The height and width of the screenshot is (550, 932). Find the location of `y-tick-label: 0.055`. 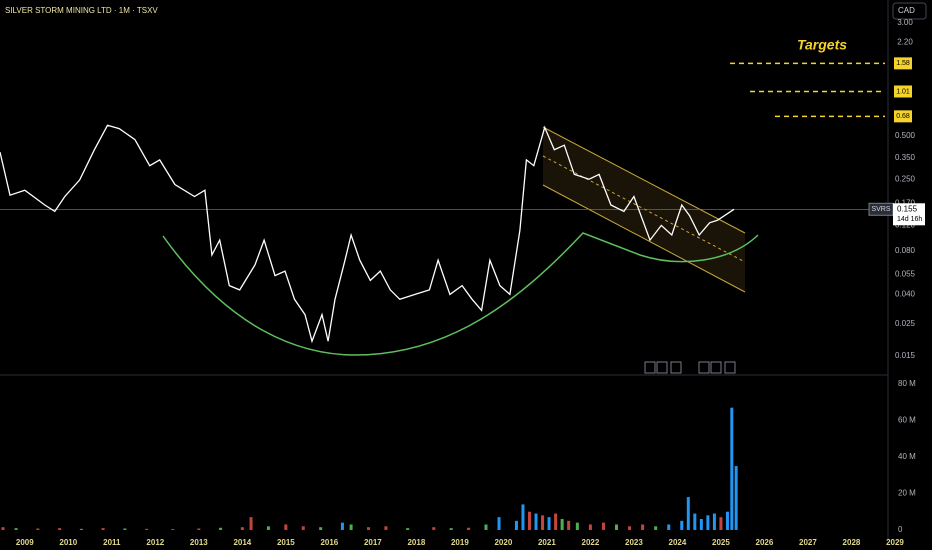

y-tick-label: 0.055 is located at coordinates (905, 274).